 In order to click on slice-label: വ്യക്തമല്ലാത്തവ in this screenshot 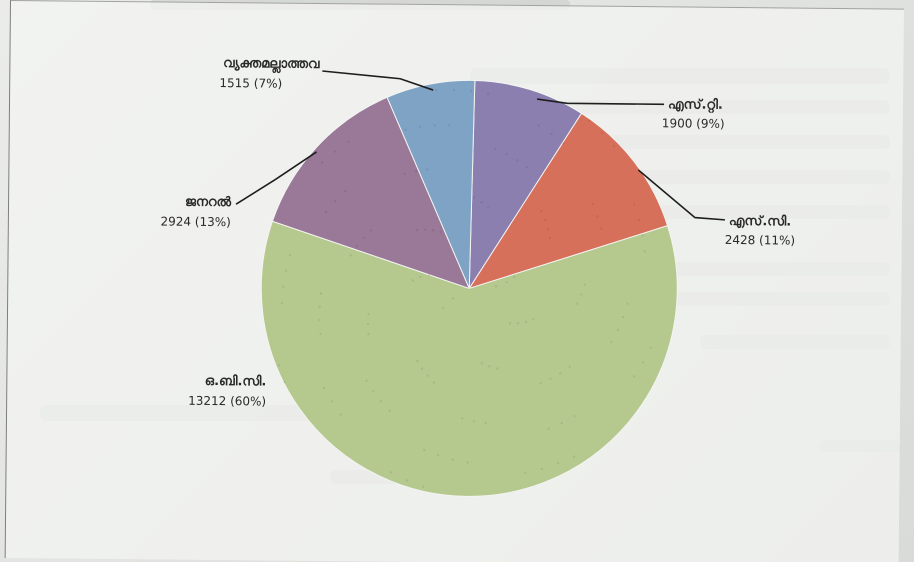, I will do `click(271, 65)`.